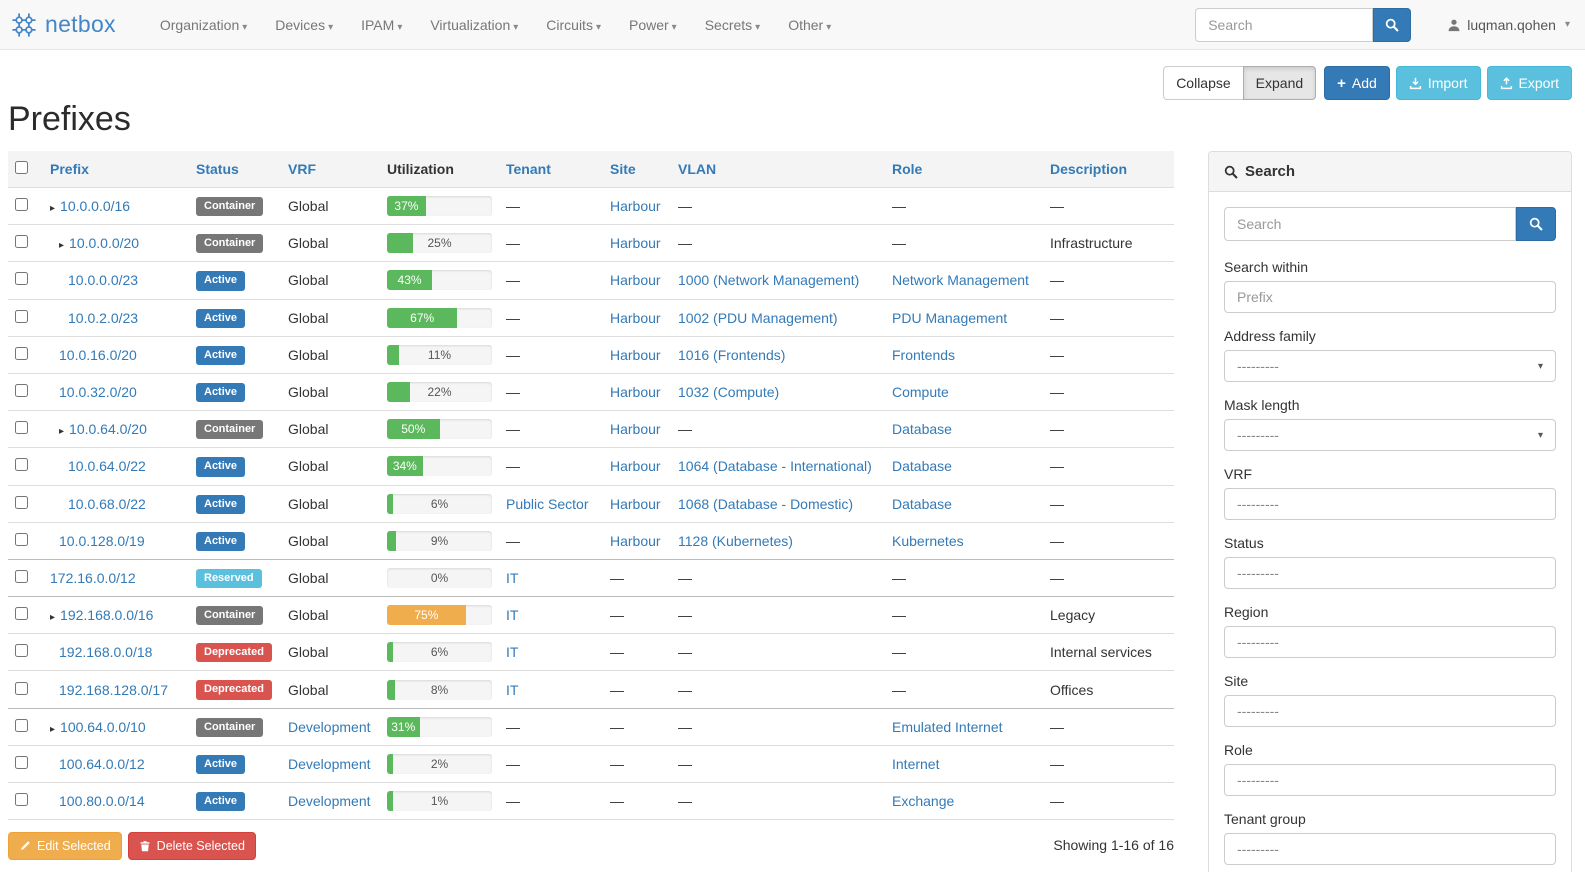 The image size is (1585, 872). What do you see at coordinates (113, 689) in the screenshot?
I see `prefix-link: 192.168.128.0/17` at bounding box center [113, 689].